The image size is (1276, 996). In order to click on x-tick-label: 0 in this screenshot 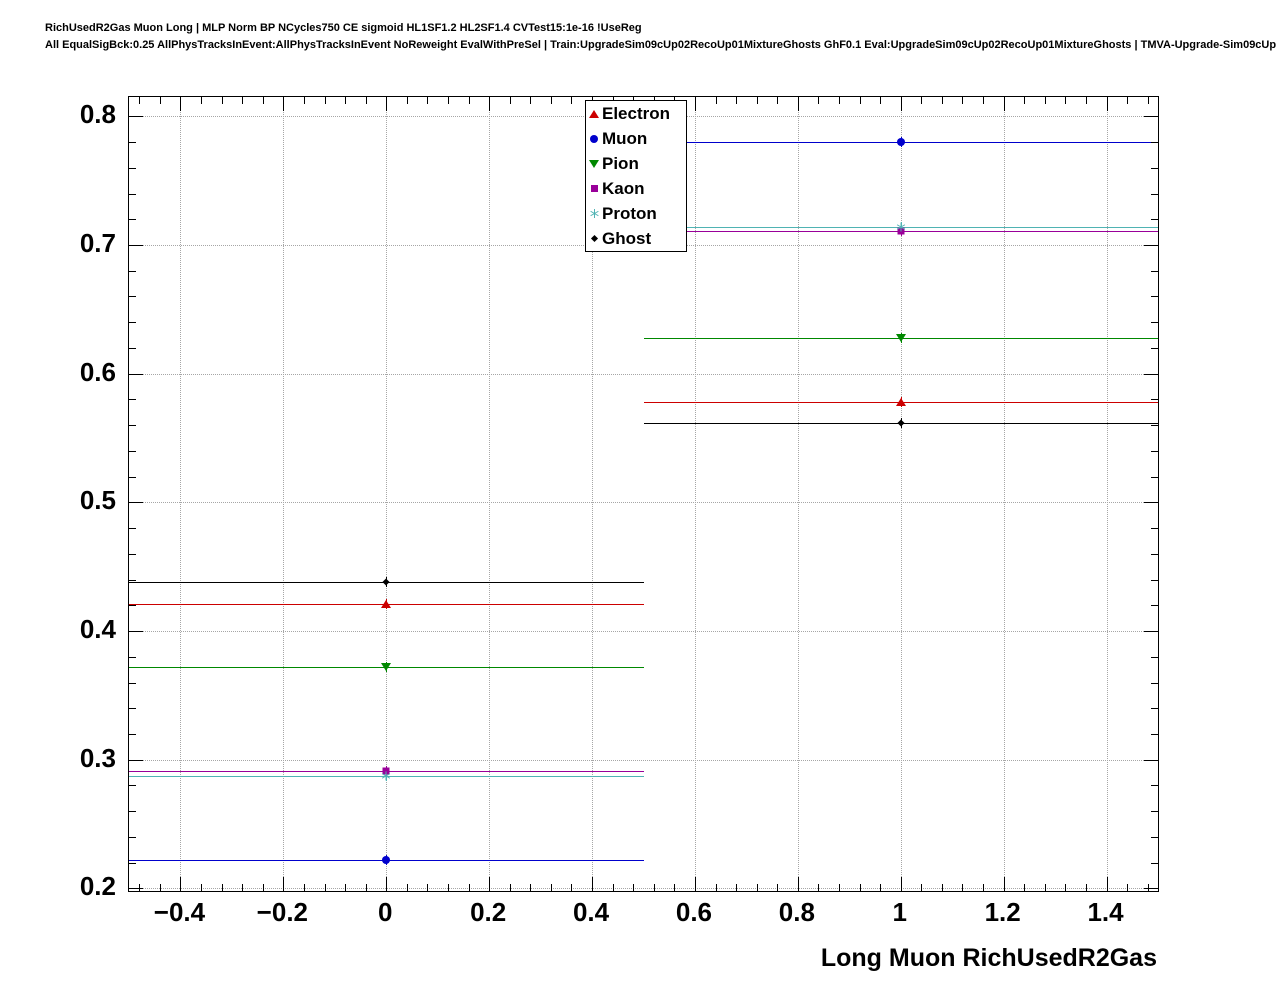, I will do `click(385, 912)`.